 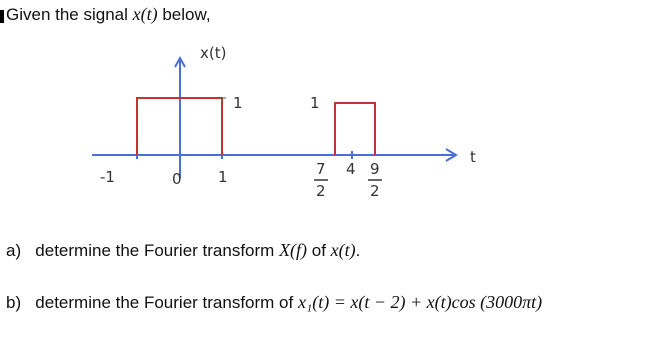 I want to click on x-label: t, so click(x=473, y=157).